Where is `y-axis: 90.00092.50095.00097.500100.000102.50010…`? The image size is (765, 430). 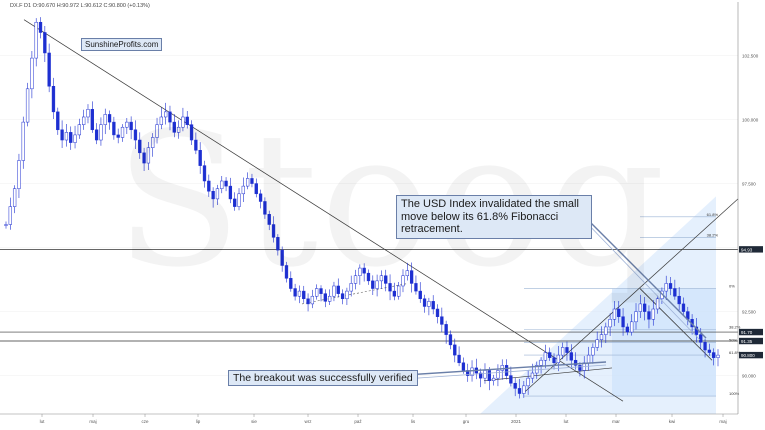 y-axis: 90.00092.50095.00097.500100.000102.50010… is located at coordinates (748, 208).